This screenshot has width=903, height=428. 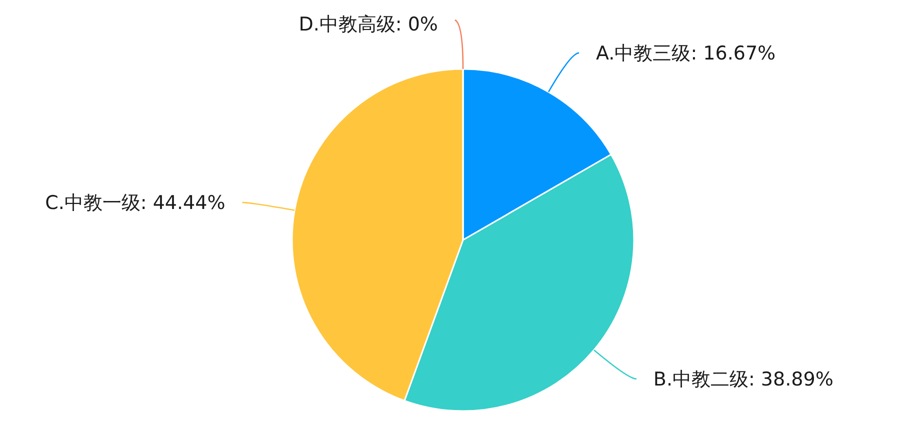 What do you see at coordinates (135, 203) in the screenshot?
I see `slice-label: C.中教一级: 44.44%` at bounding box center [135, 203].